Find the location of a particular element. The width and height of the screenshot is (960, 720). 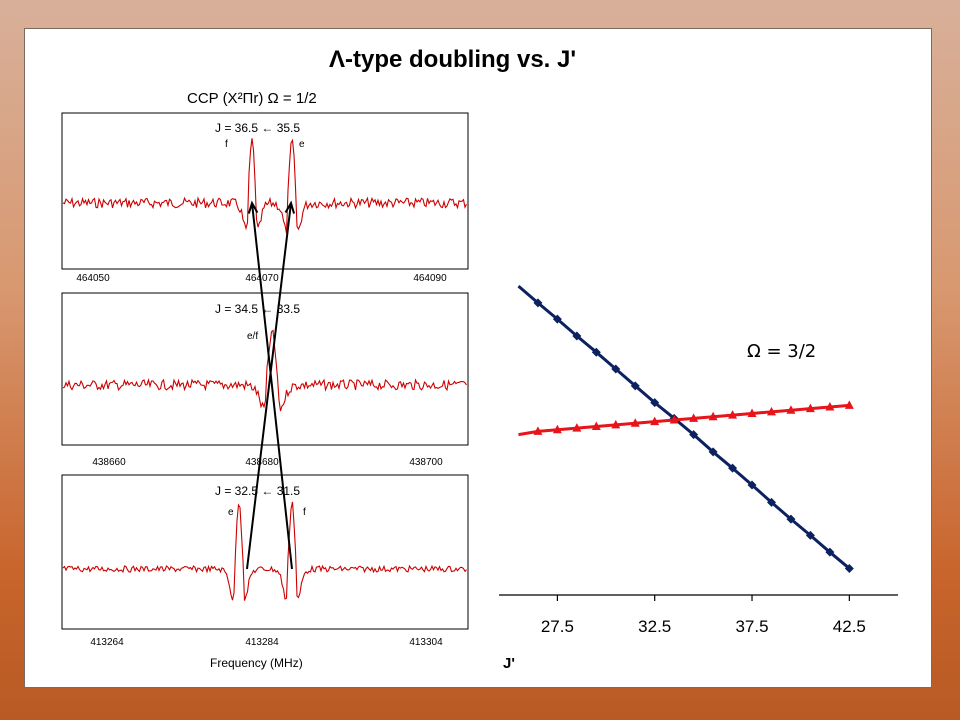

parity-label-left: e is located at coordinates (231, 512).